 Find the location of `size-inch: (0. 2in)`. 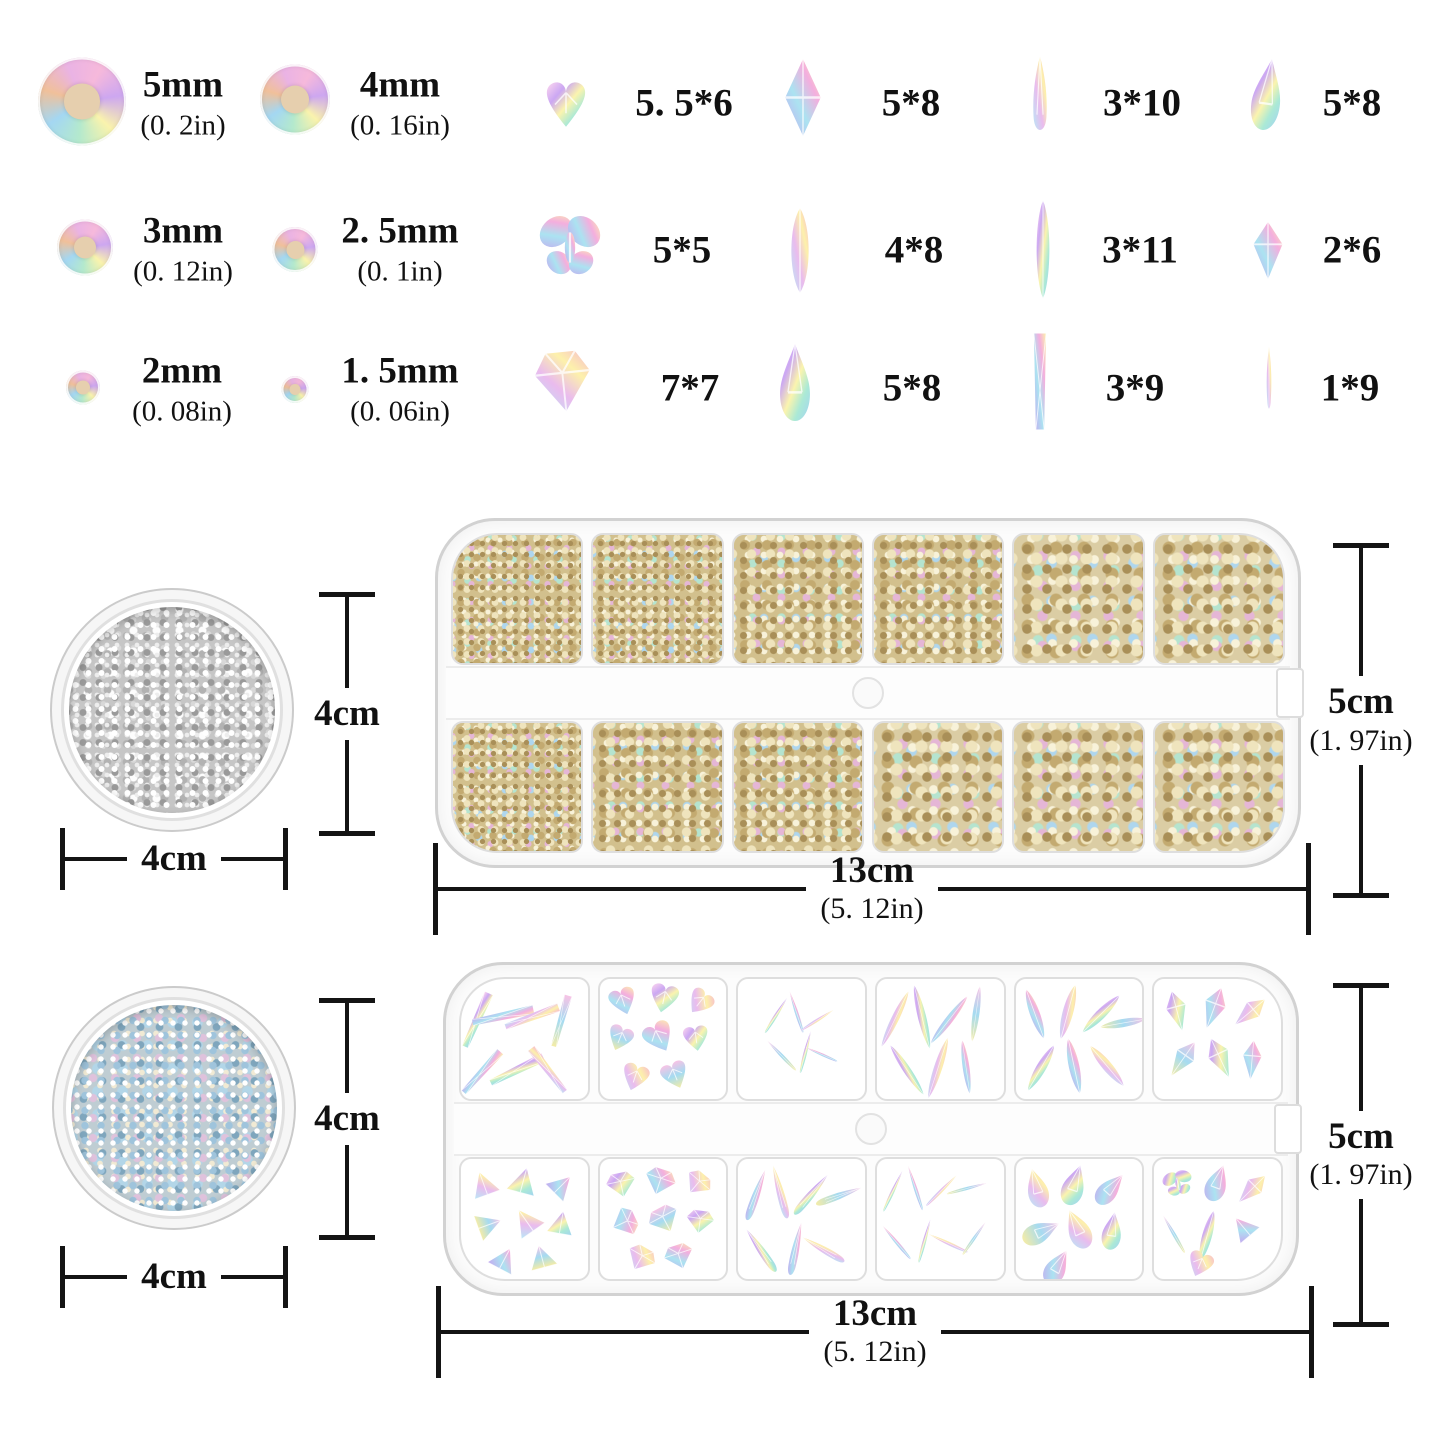

size-inch: (0. 2in) is located at coordinates (183, 125).